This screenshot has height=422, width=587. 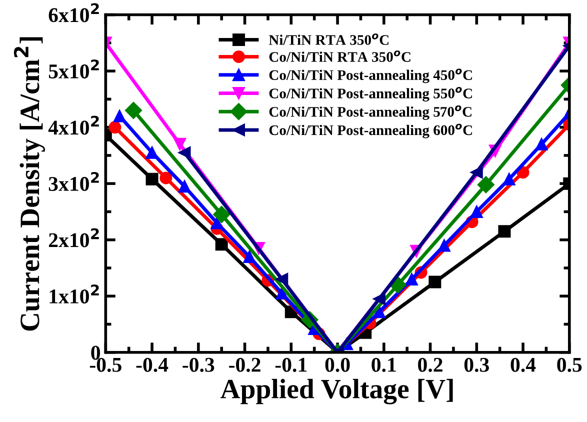 I want to click on y-tick-label: 4x10$^{2}$, so click(x=73, y=125).